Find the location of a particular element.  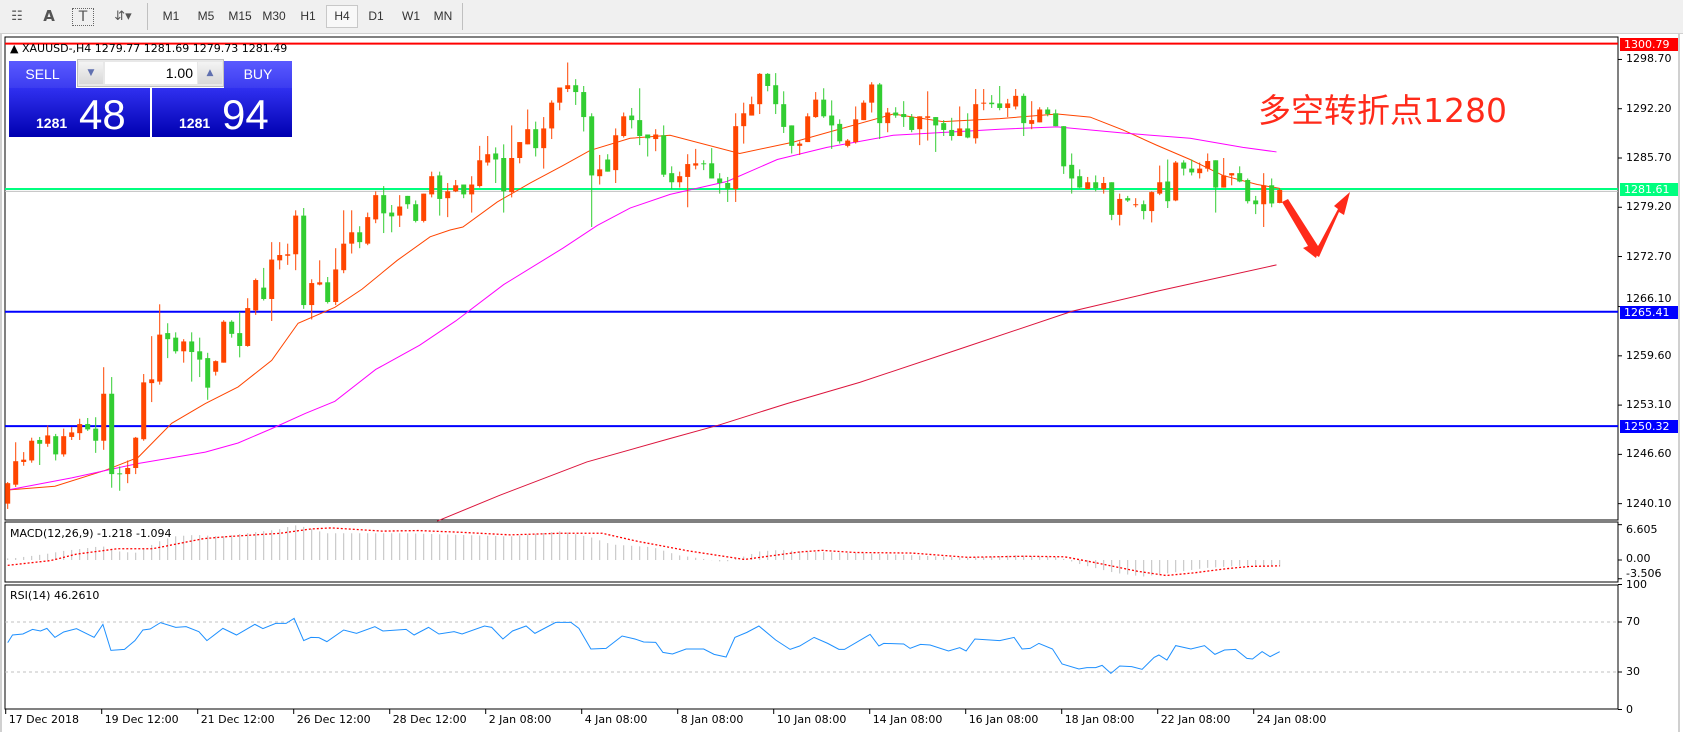

timeframe-h1: H1 is located at coordinates (308, 16).